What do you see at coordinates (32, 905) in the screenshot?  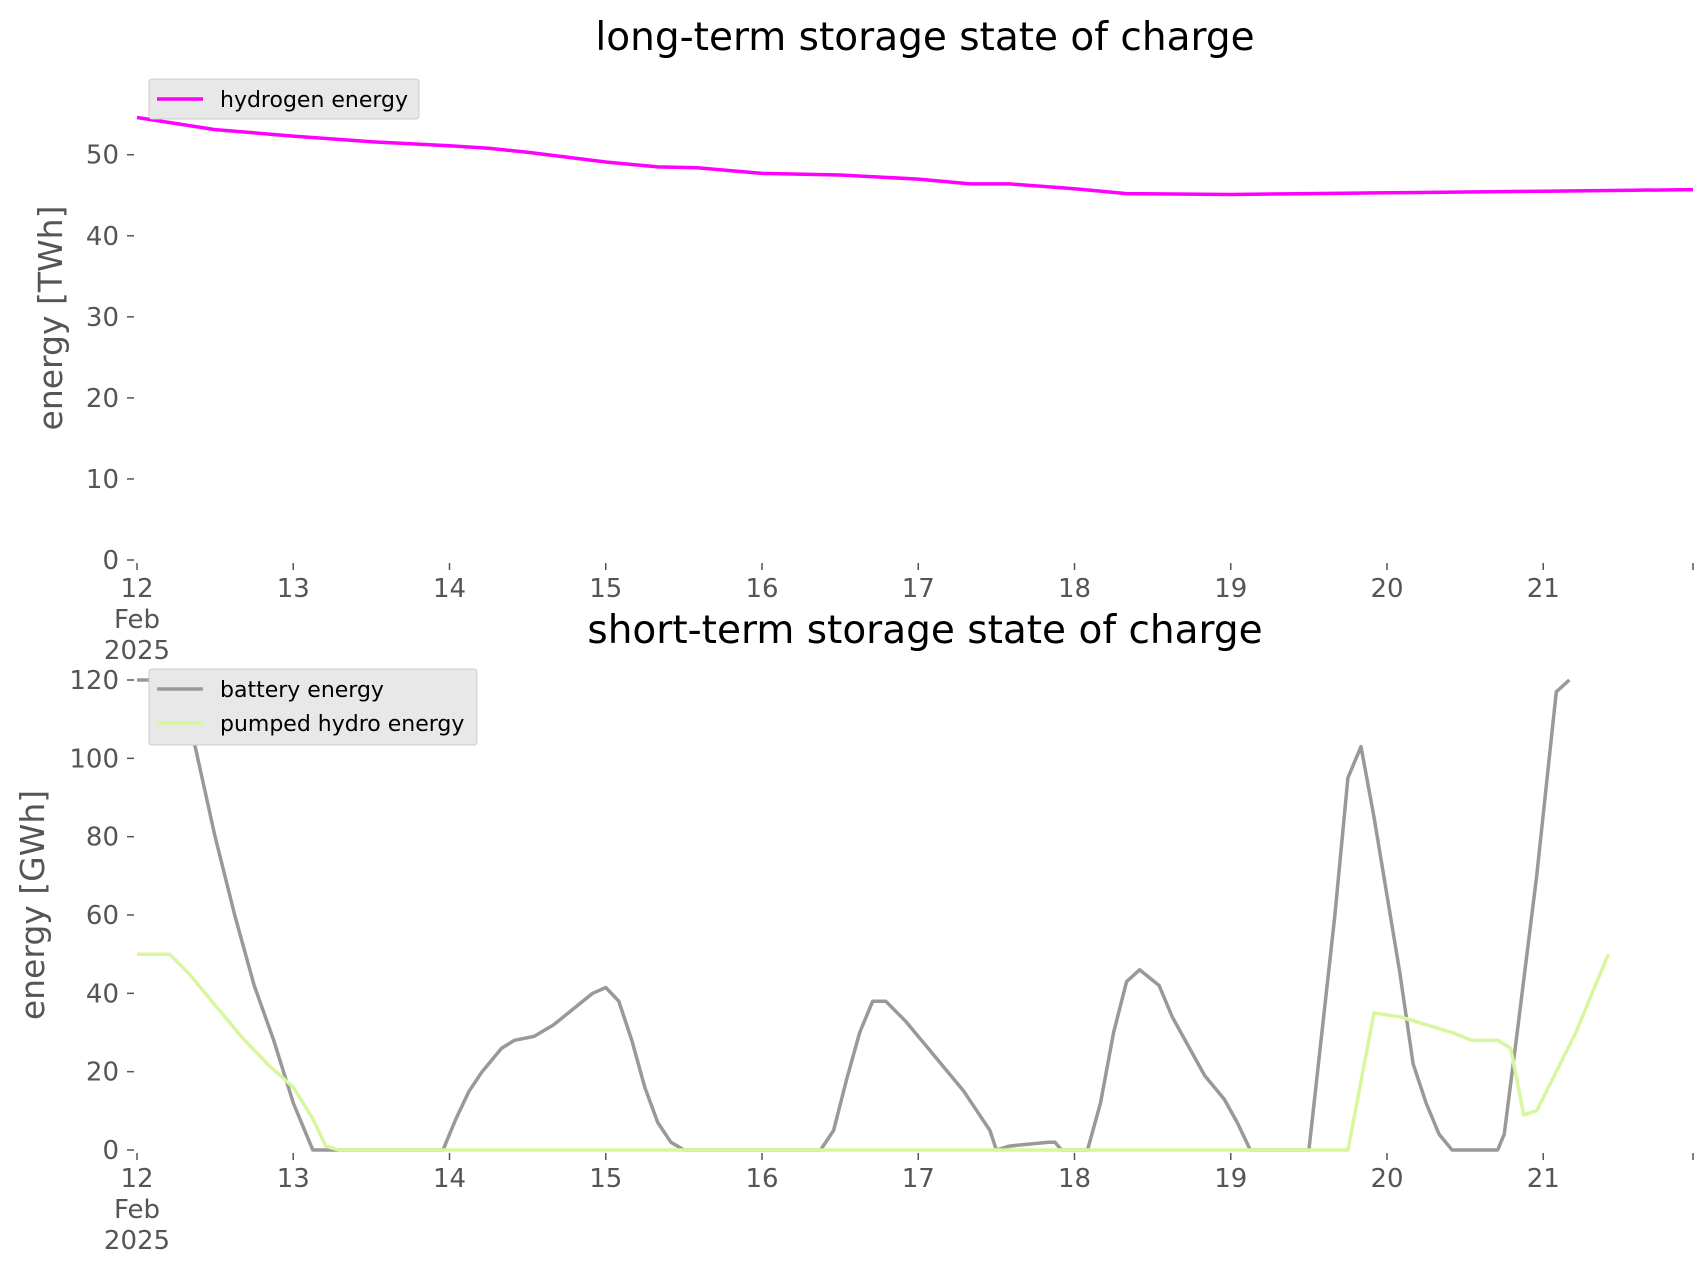 I see `y-axis-label: energy [GWh]` at bounding box center [32, 905].